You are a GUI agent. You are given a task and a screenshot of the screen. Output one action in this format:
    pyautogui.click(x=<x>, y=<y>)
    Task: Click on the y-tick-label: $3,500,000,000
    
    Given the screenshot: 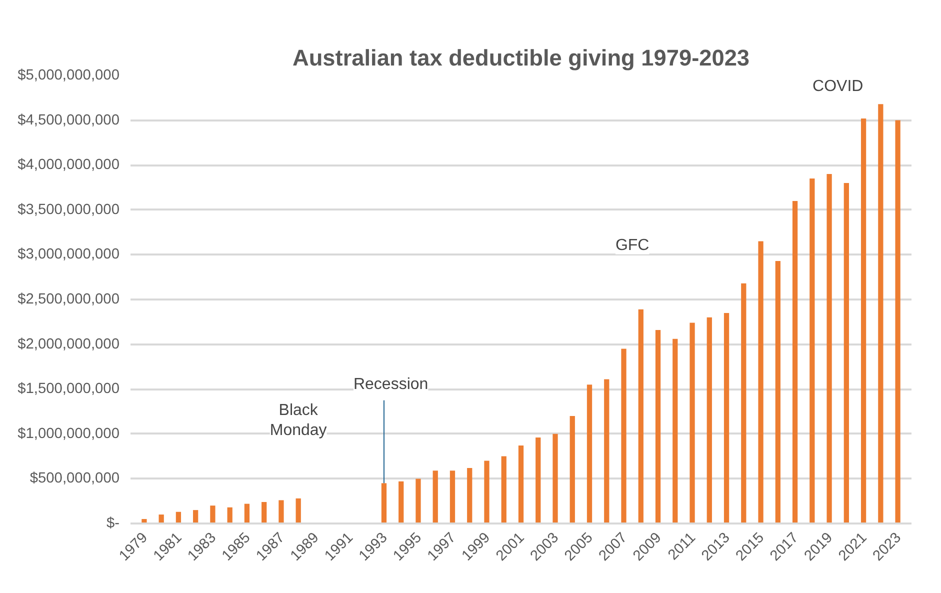 What is the action you would take?
    pyautogui.click(x=69, y=210)
    